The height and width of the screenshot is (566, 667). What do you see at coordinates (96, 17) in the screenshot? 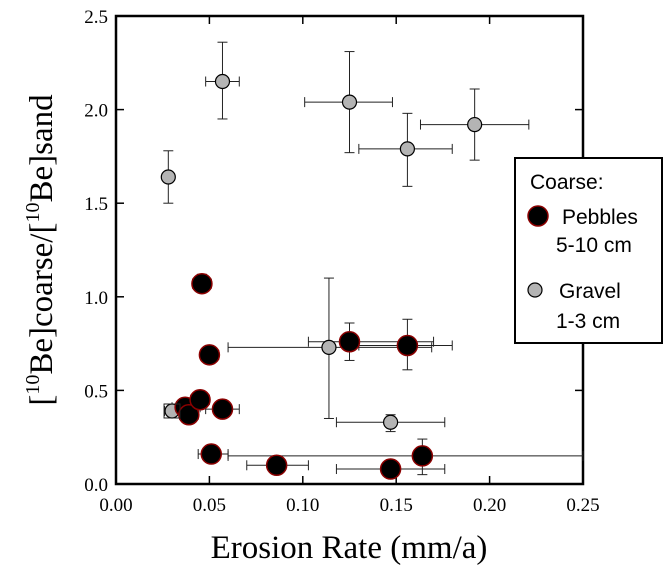
I see `y-tick-label: 2.5` at bounding box center [96, 17].